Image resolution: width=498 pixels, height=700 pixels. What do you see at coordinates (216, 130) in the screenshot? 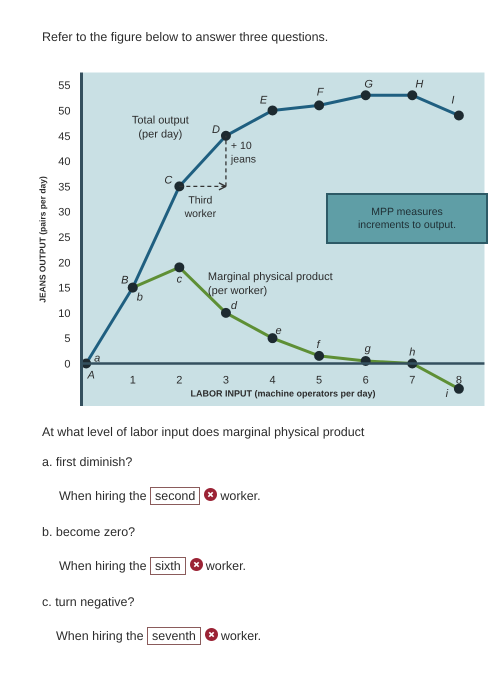
I see `annotation: D` at bounding box center [216, 130].